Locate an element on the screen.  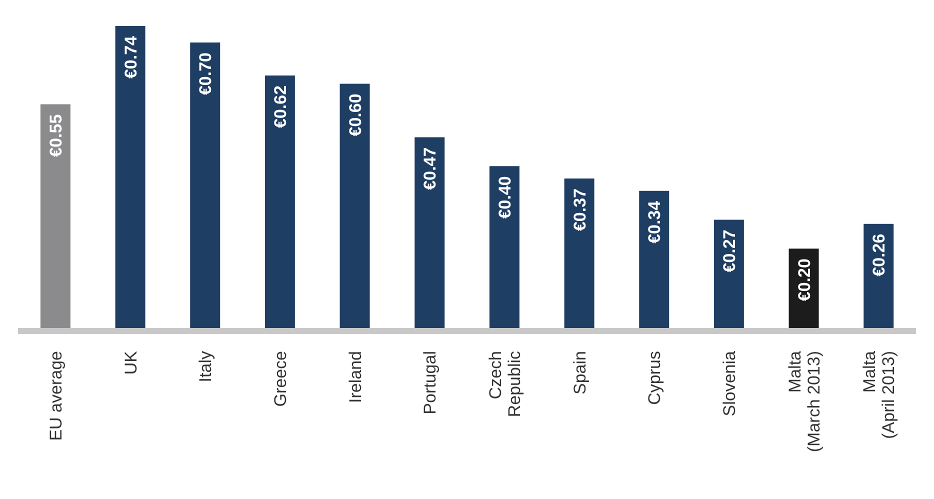
x-tick-label: Slovenia is located at coordinates (729, 383).